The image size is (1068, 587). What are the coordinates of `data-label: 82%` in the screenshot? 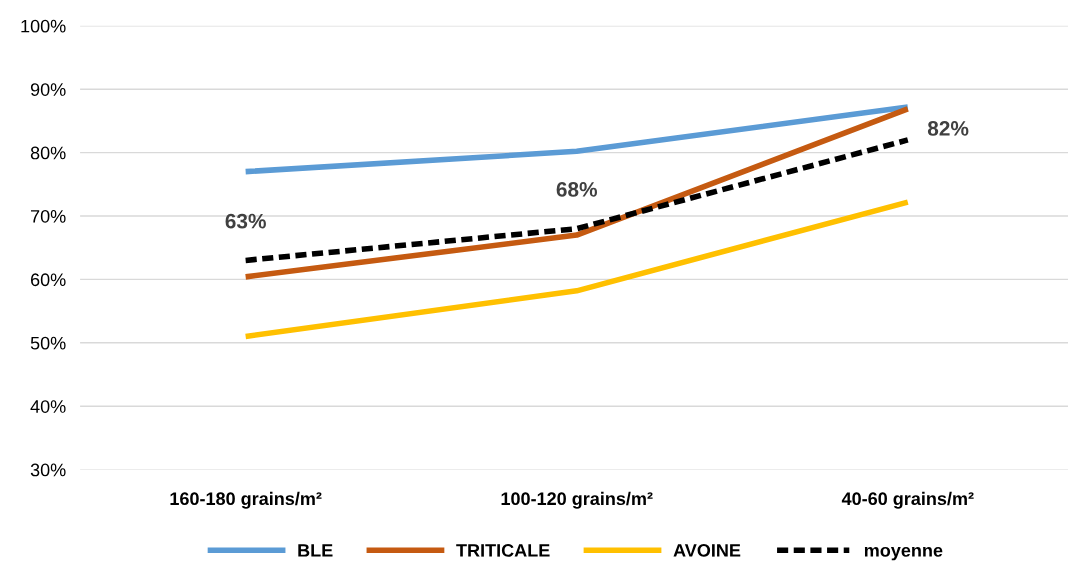 It's located at (948, 128).